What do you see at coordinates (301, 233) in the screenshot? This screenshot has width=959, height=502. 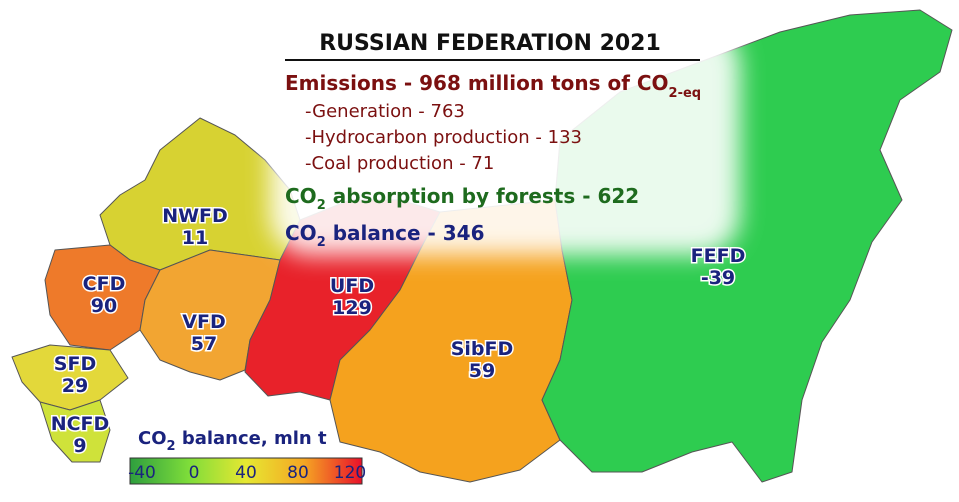 I see `balance-co: CO` at bounding box center [301, 233].